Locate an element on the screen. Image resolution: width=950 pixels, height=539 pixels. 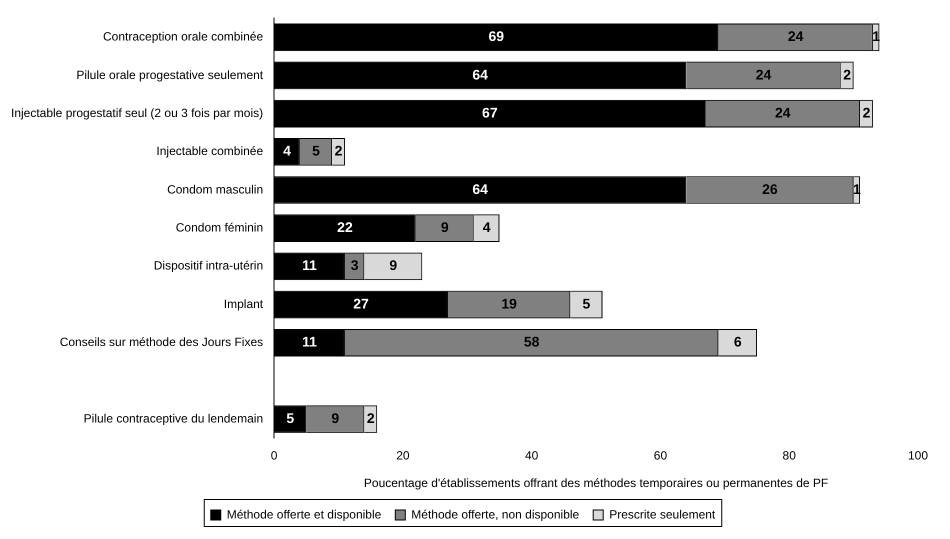
x-tick-label: 80 is located at coordinates (789, 455).